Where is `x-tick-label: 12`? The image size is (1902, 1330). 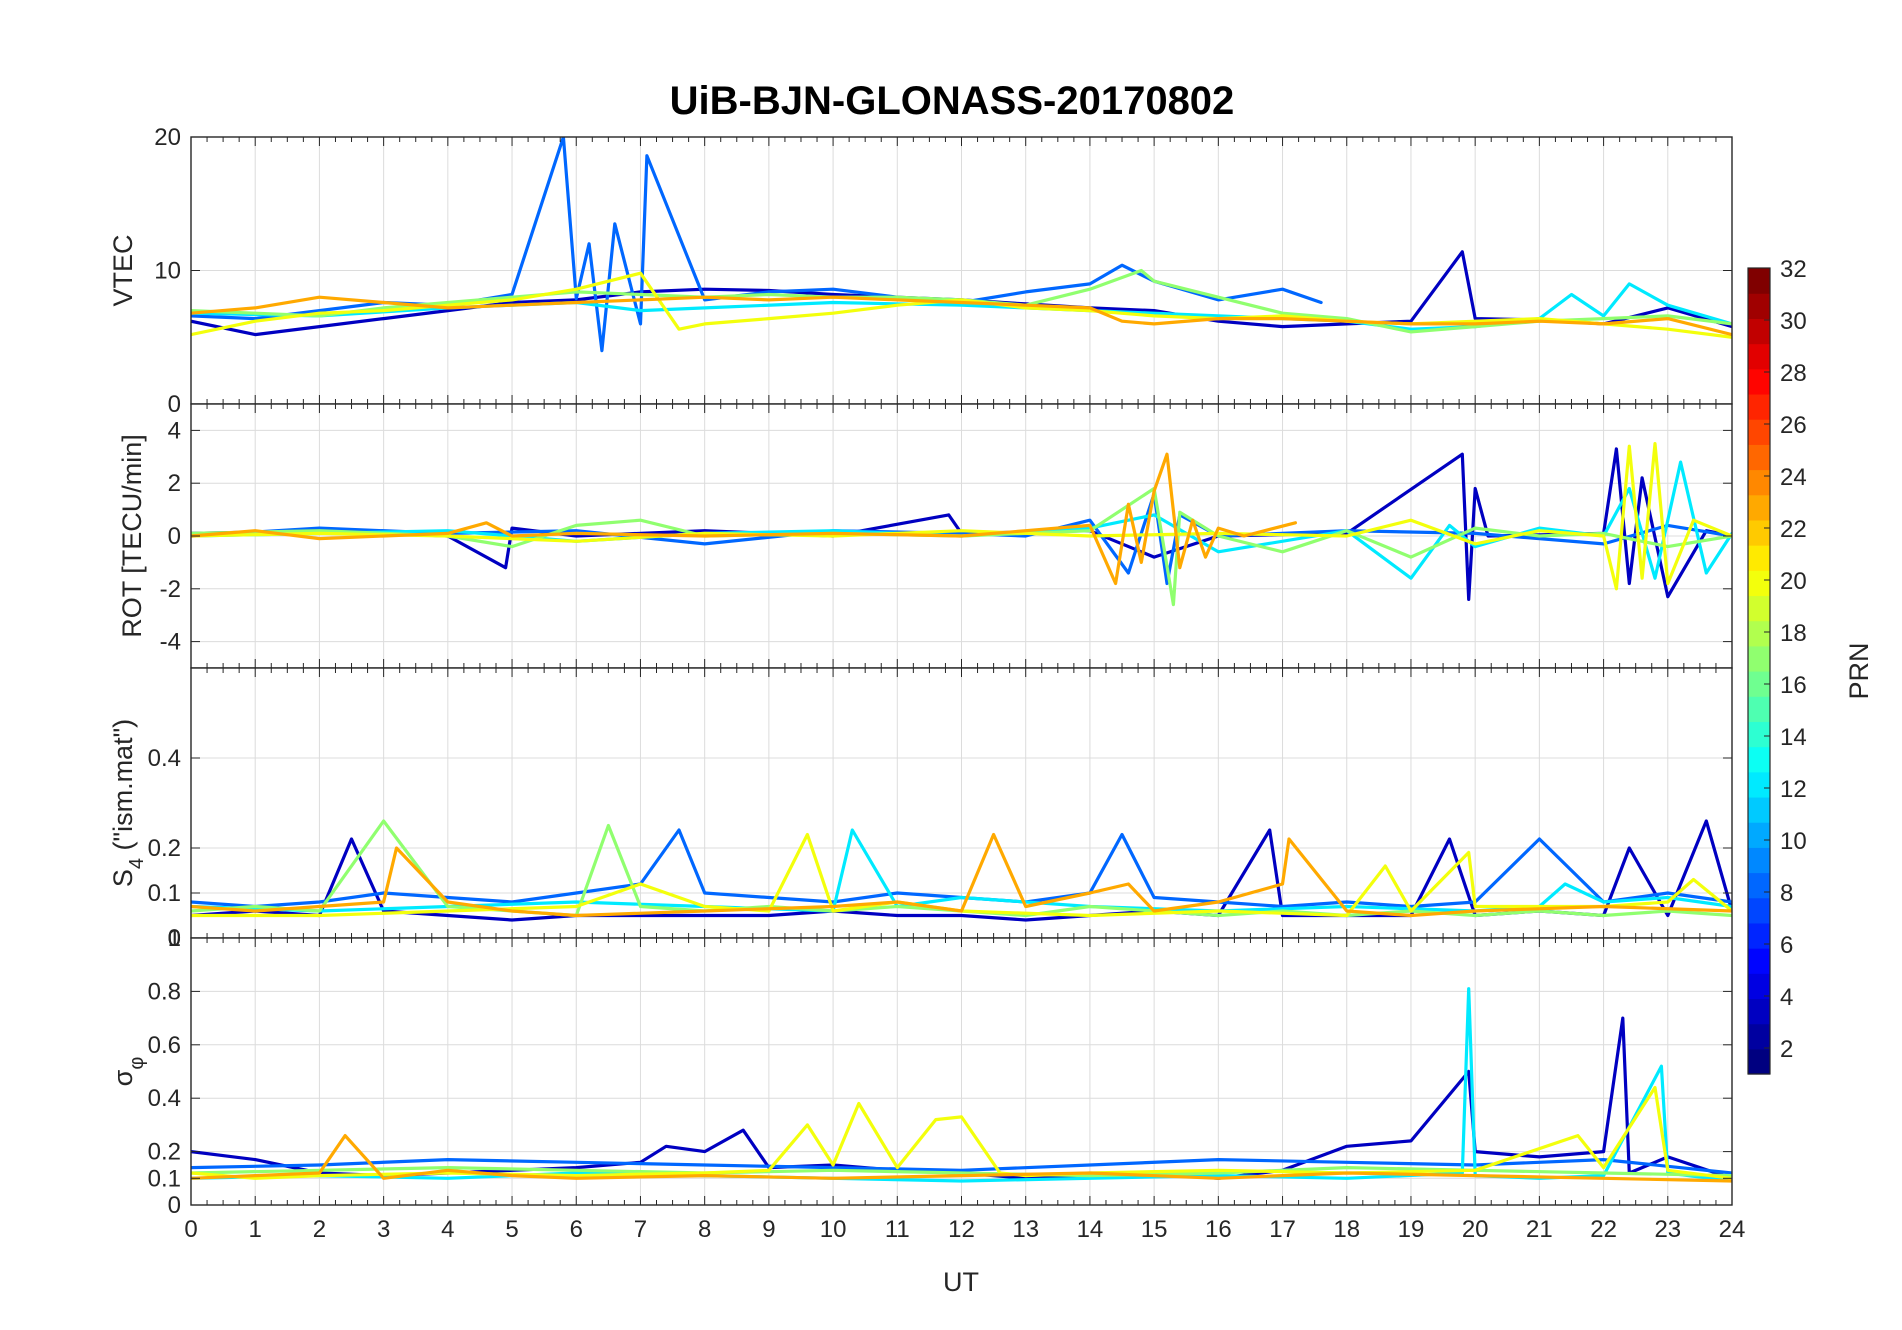 x-tick-label: 12 is located at coordinates (961, 1229).